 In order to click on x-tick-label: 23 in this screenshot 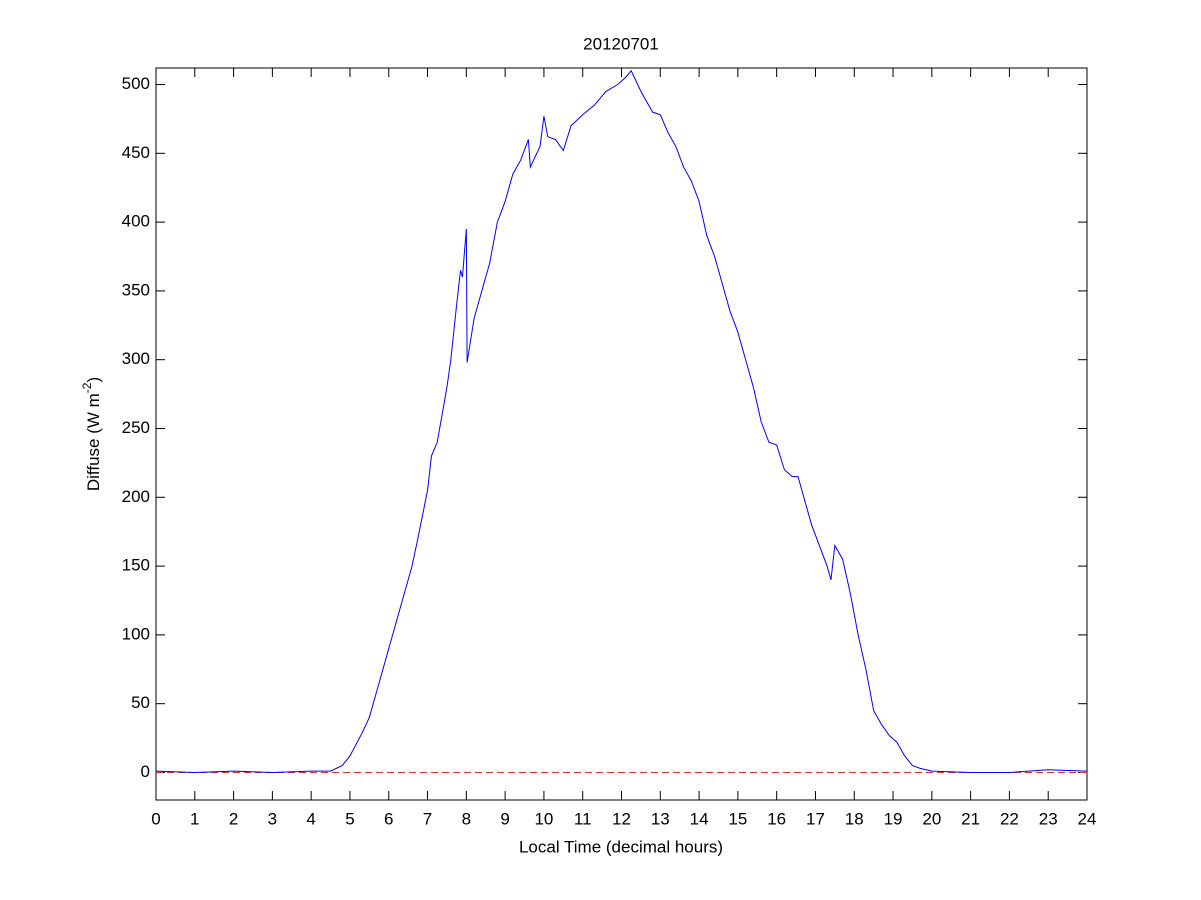, I will do `click(1048, 818)`.